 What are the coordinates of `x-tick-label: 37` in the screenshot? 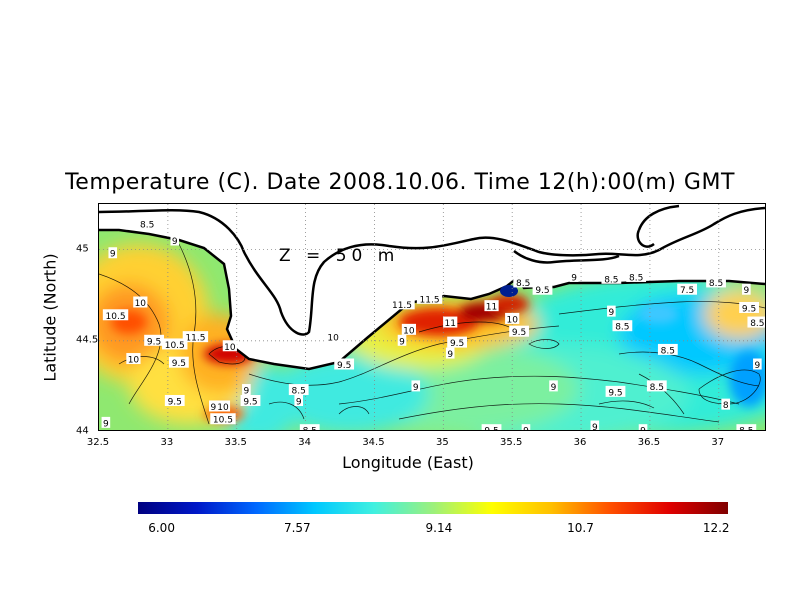 It's located at (718, 442).